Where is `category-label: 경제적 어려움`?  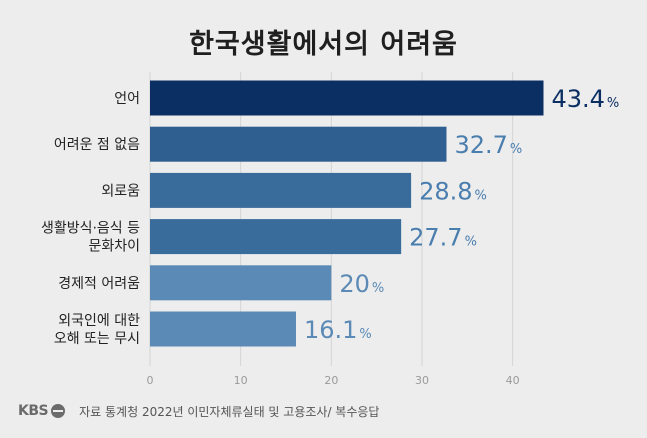 category-label: 경제적 어려움 is located at coordinates (99, 284).